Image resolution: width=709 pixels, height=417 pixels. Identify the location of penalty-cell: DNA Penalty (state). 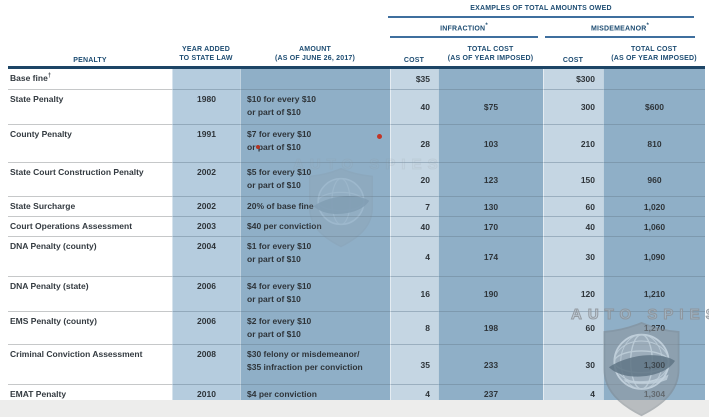
(90, 293).